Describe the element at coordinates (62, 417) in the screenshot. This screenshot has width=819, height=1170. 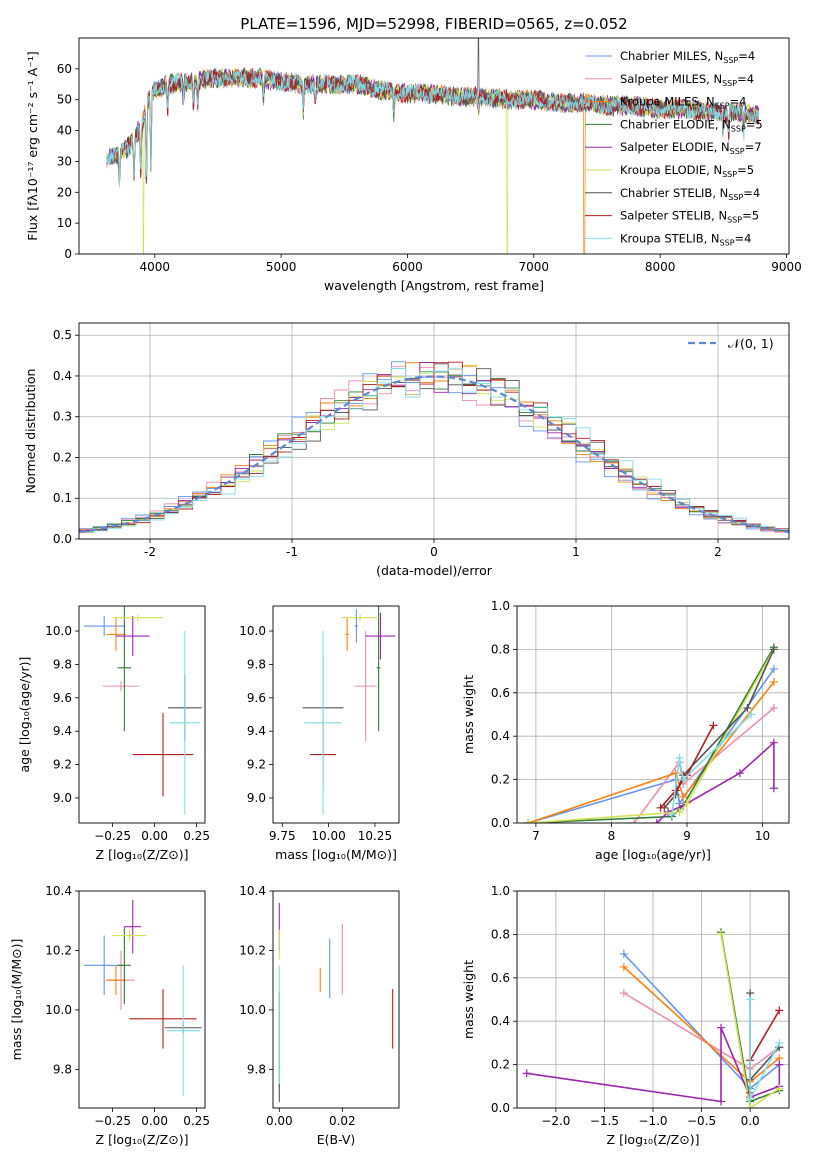
I see `y-tick-label: 0.3` at that location.